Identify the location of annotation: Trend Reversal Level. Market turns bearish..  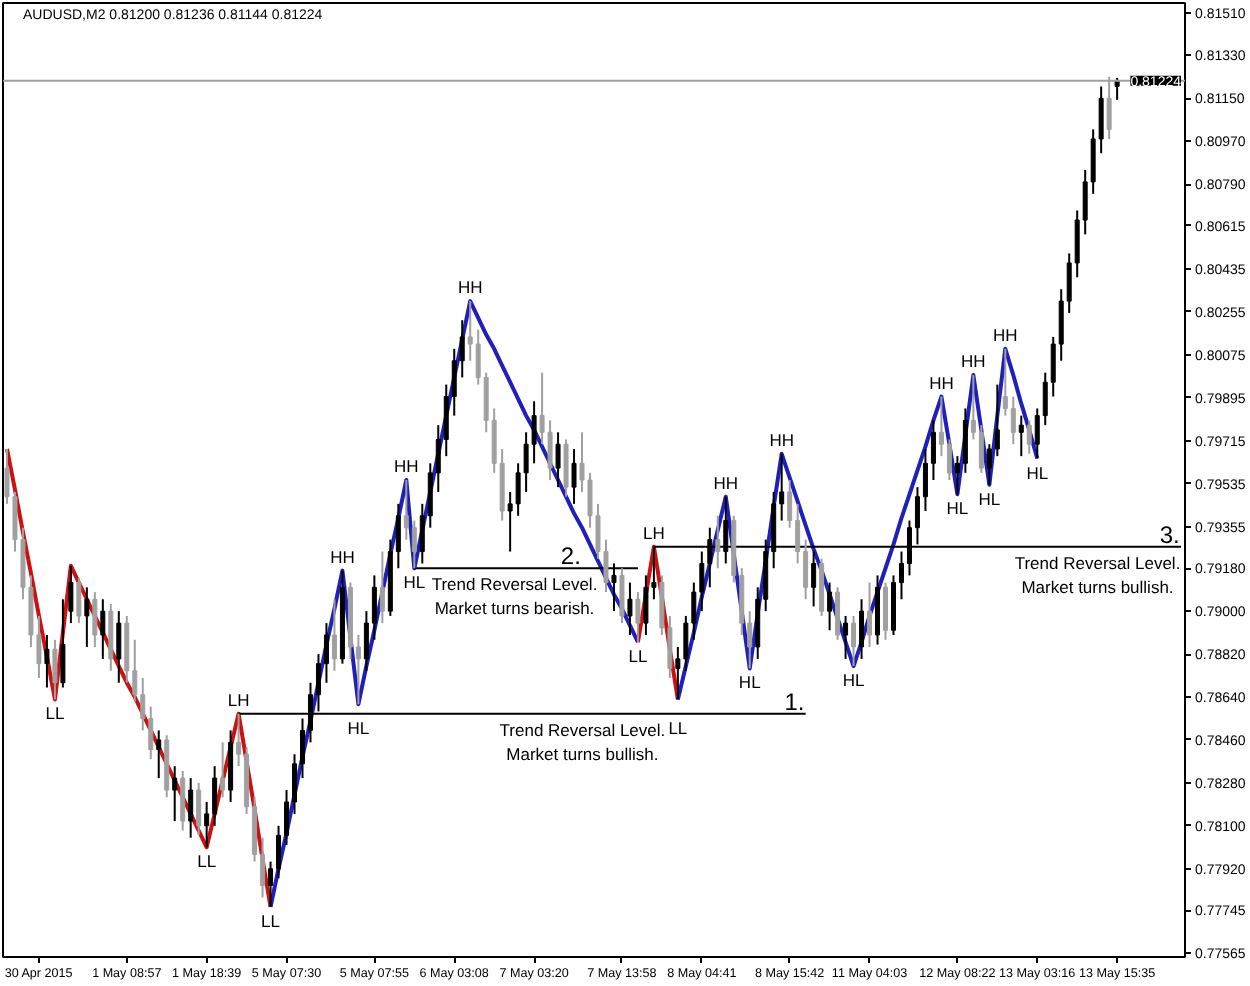
(514, 596).